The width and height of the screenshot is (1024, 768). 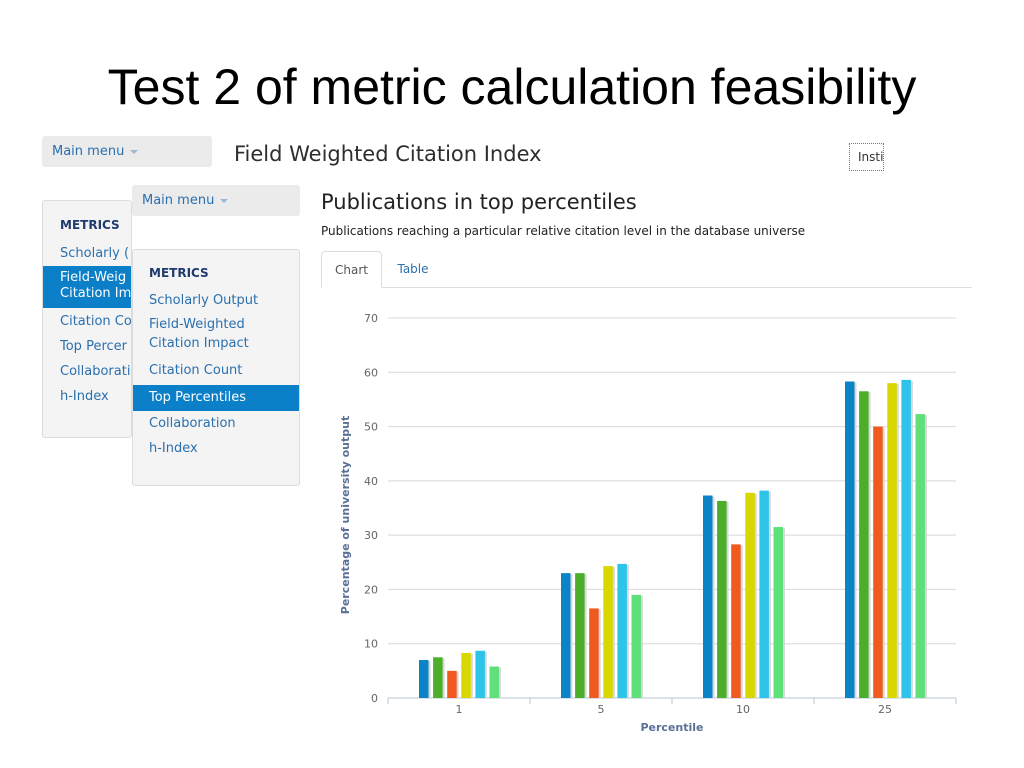 What do you see at coordinates (95, 253) in the screenshot?
I see `sidebar-item-scholarly-output: Scholarly (` at bounding box center [95, 253].